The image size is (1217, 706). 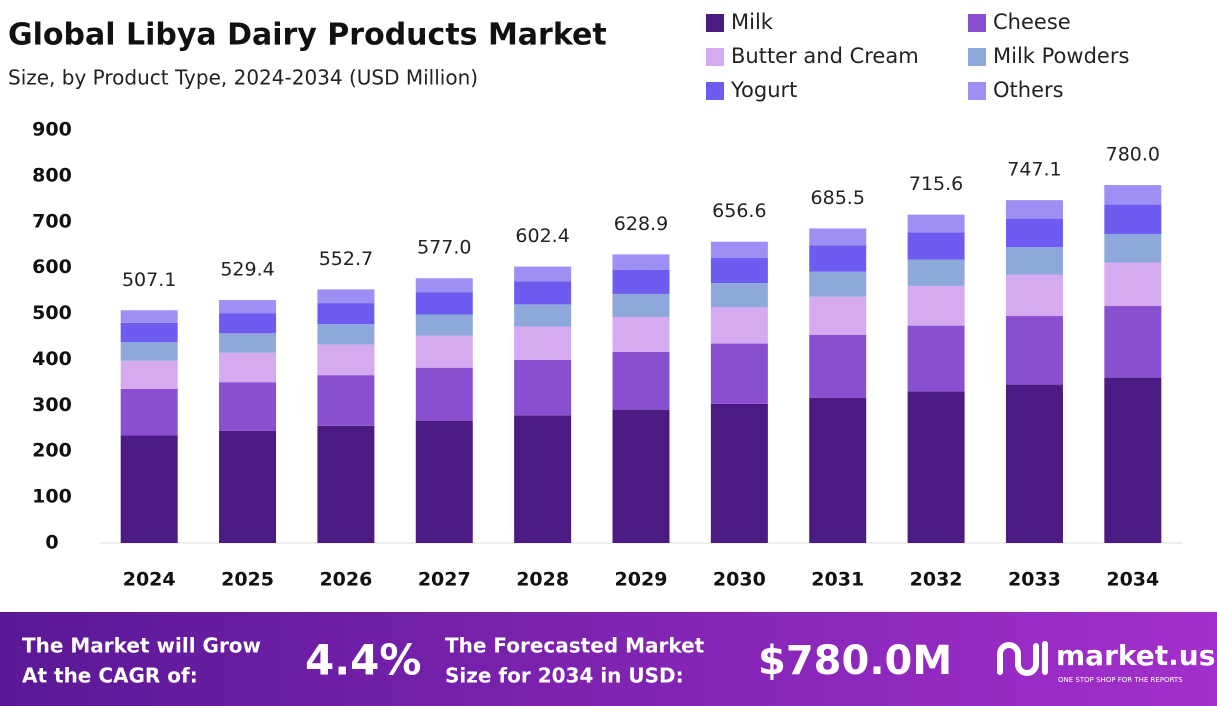 What do you see at coordinates (52, 175) in the screenshot?
I see `y-tick-label: 800` at bounding box center [52, 175].